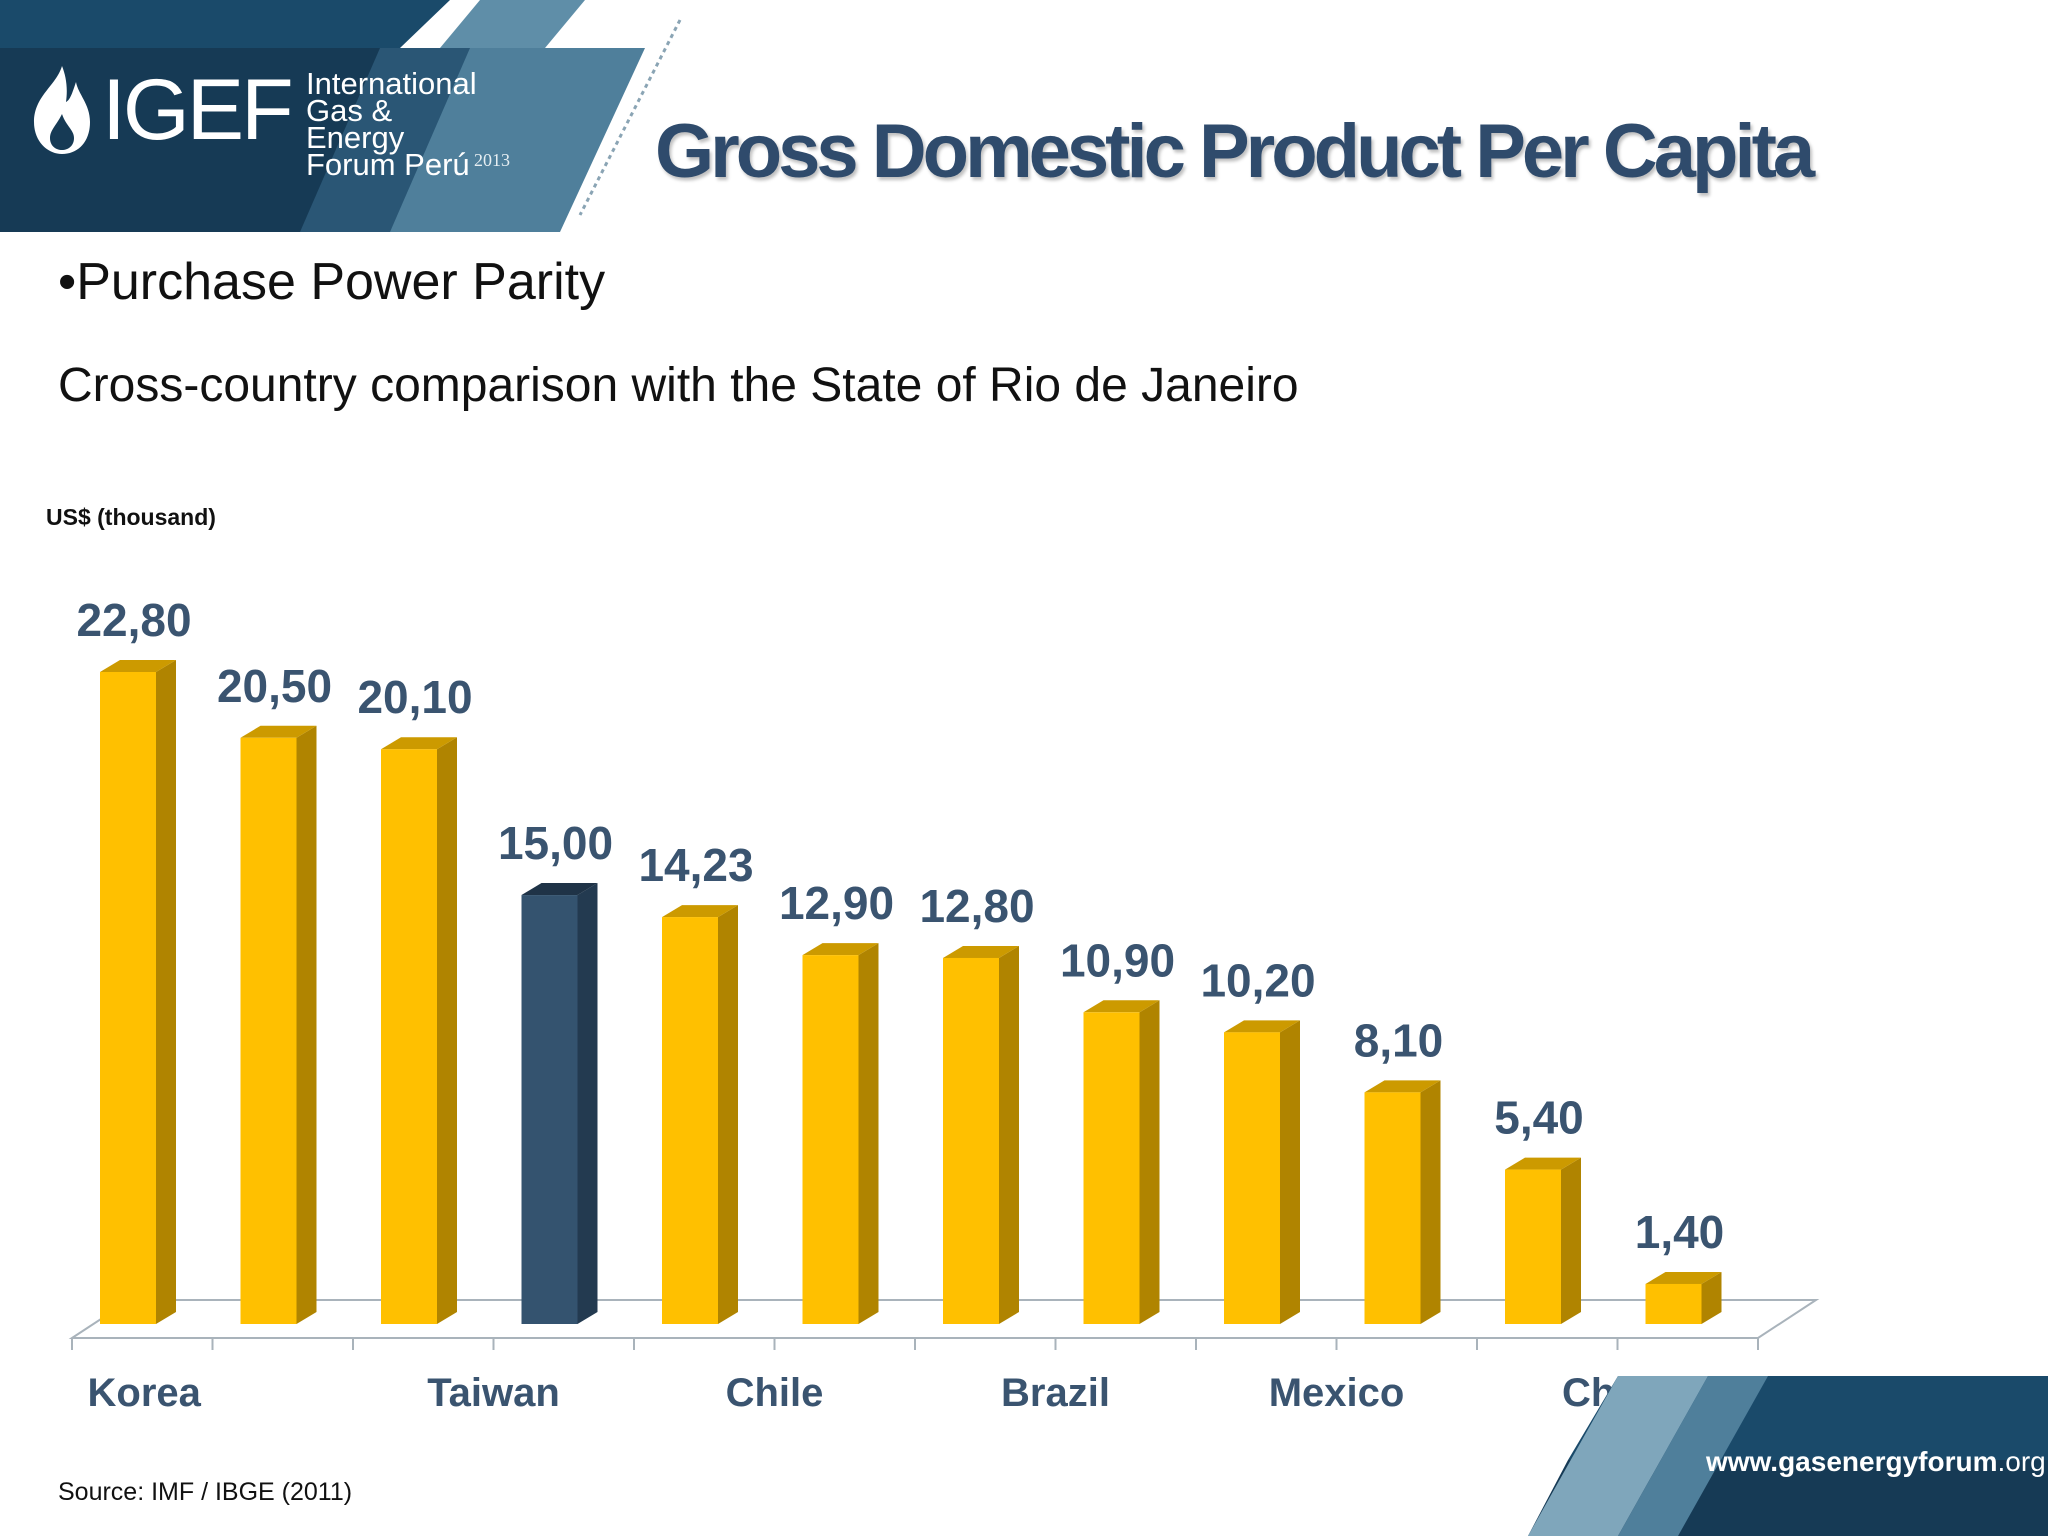  I want to click on value-label: 10,20, so click(1257, 980).